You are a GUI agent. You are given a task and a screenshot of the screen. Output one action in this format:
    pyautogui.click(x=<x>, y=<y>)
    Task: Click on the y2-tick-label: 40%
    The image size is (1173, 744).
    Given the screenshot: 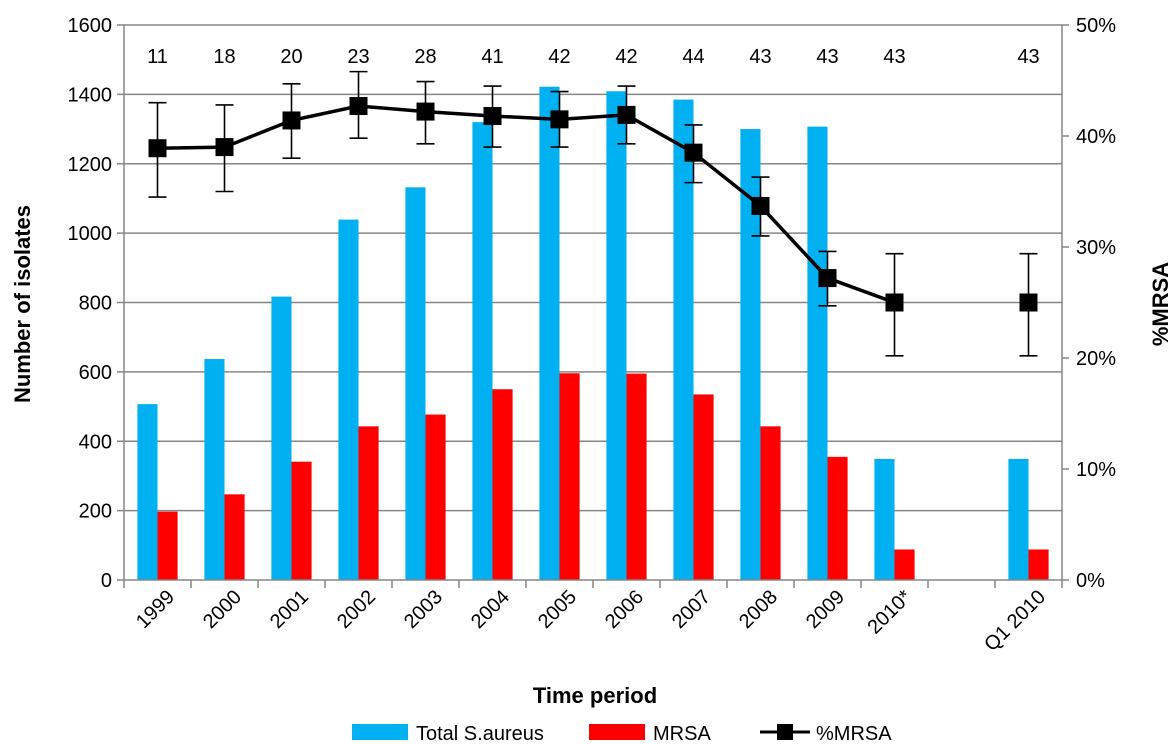 What is the action you would take?
    pyautogui.click(x=1096, y=137)
    